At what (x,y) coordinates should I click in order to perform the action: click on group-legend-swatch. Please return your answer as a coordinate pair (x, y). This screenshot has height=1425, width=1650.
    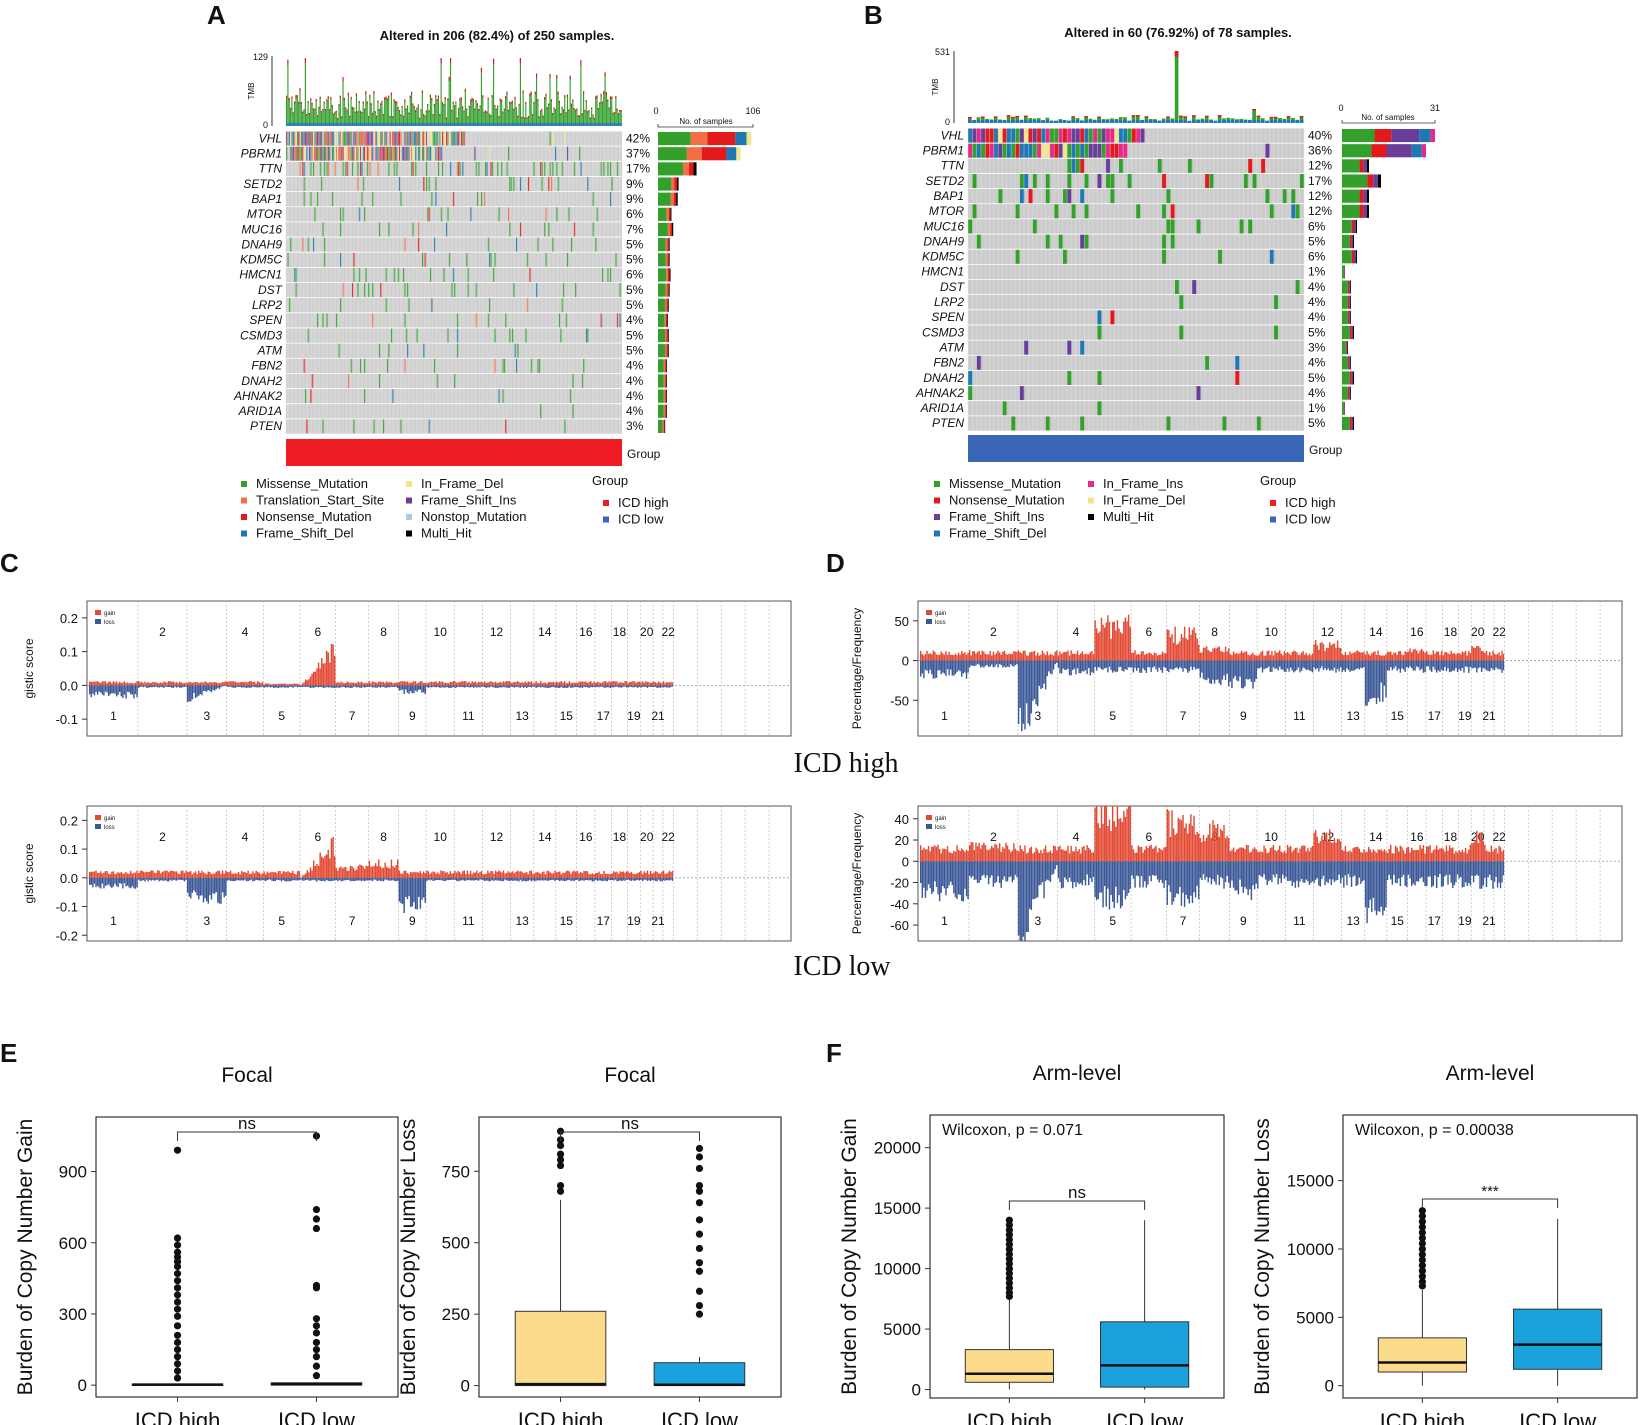
    Looking at the image, I should click on (606, 503).